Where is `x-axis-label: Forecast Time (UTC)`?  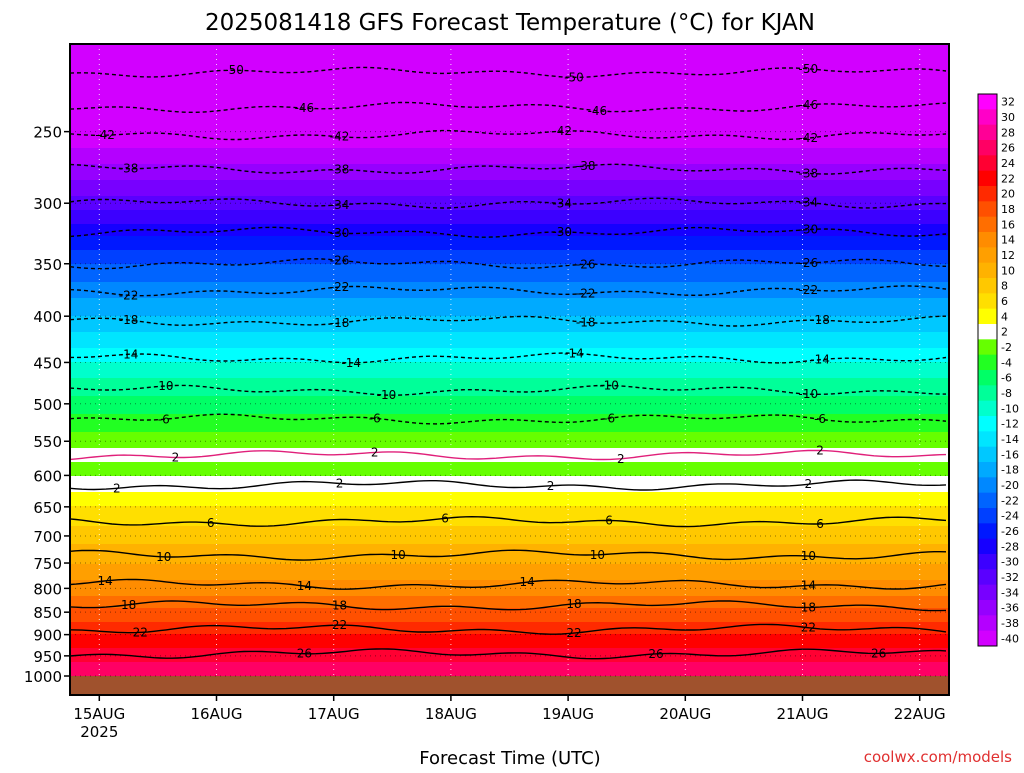 x-axis-label: Forecast Time (UTC) is located at coordinates (509, 758).